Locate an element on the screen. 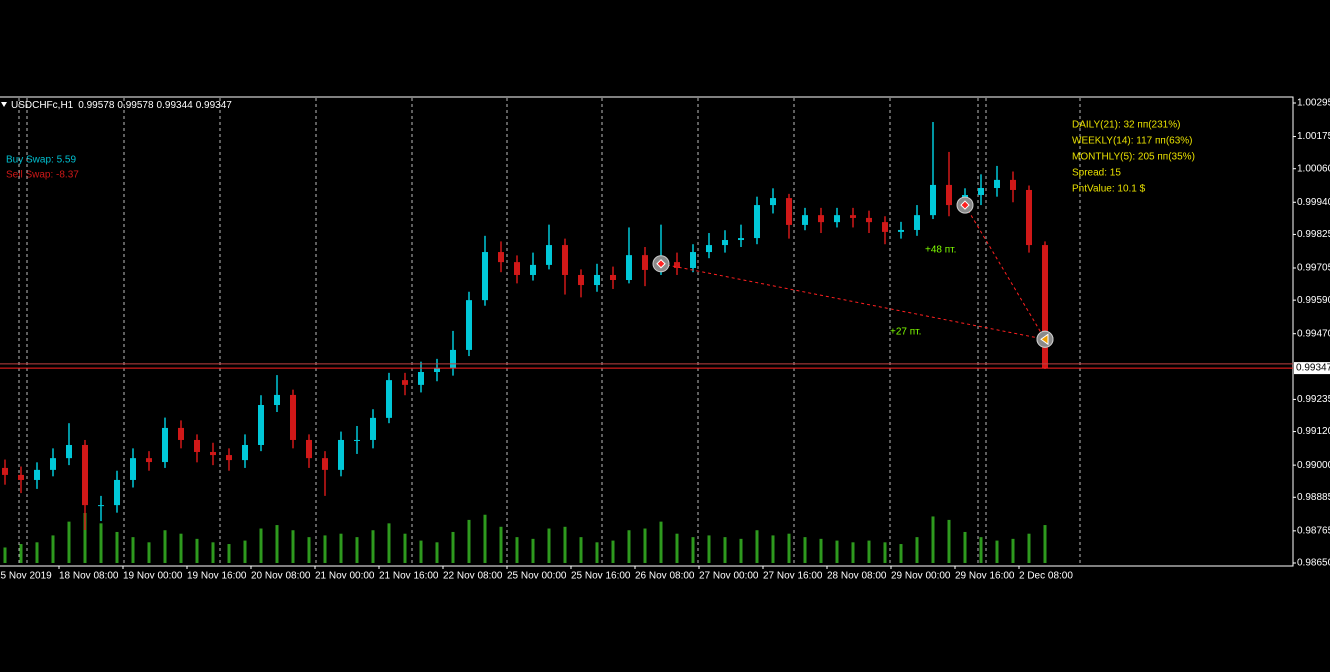 This screenshot has height=672, width=1330. x-tick-label: 29 Nov 00:00 is located at coordinates (921, 576).